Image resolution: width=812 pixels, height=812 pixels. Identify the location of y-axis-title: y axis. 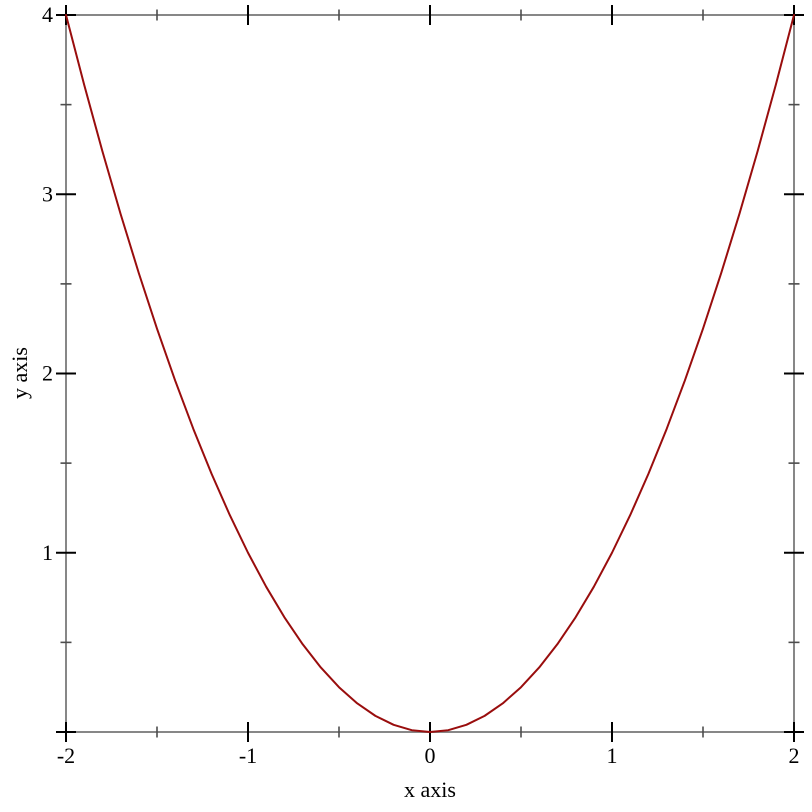
(19, 373).